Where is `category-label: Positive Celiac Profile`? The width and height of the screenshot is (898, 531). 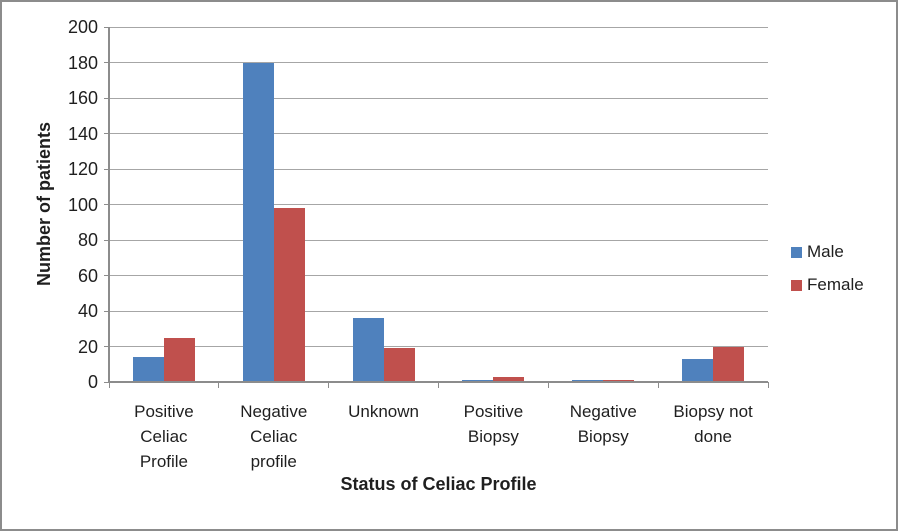
category-label: Positive Celiac Profile is located at coordinates (164, 436).